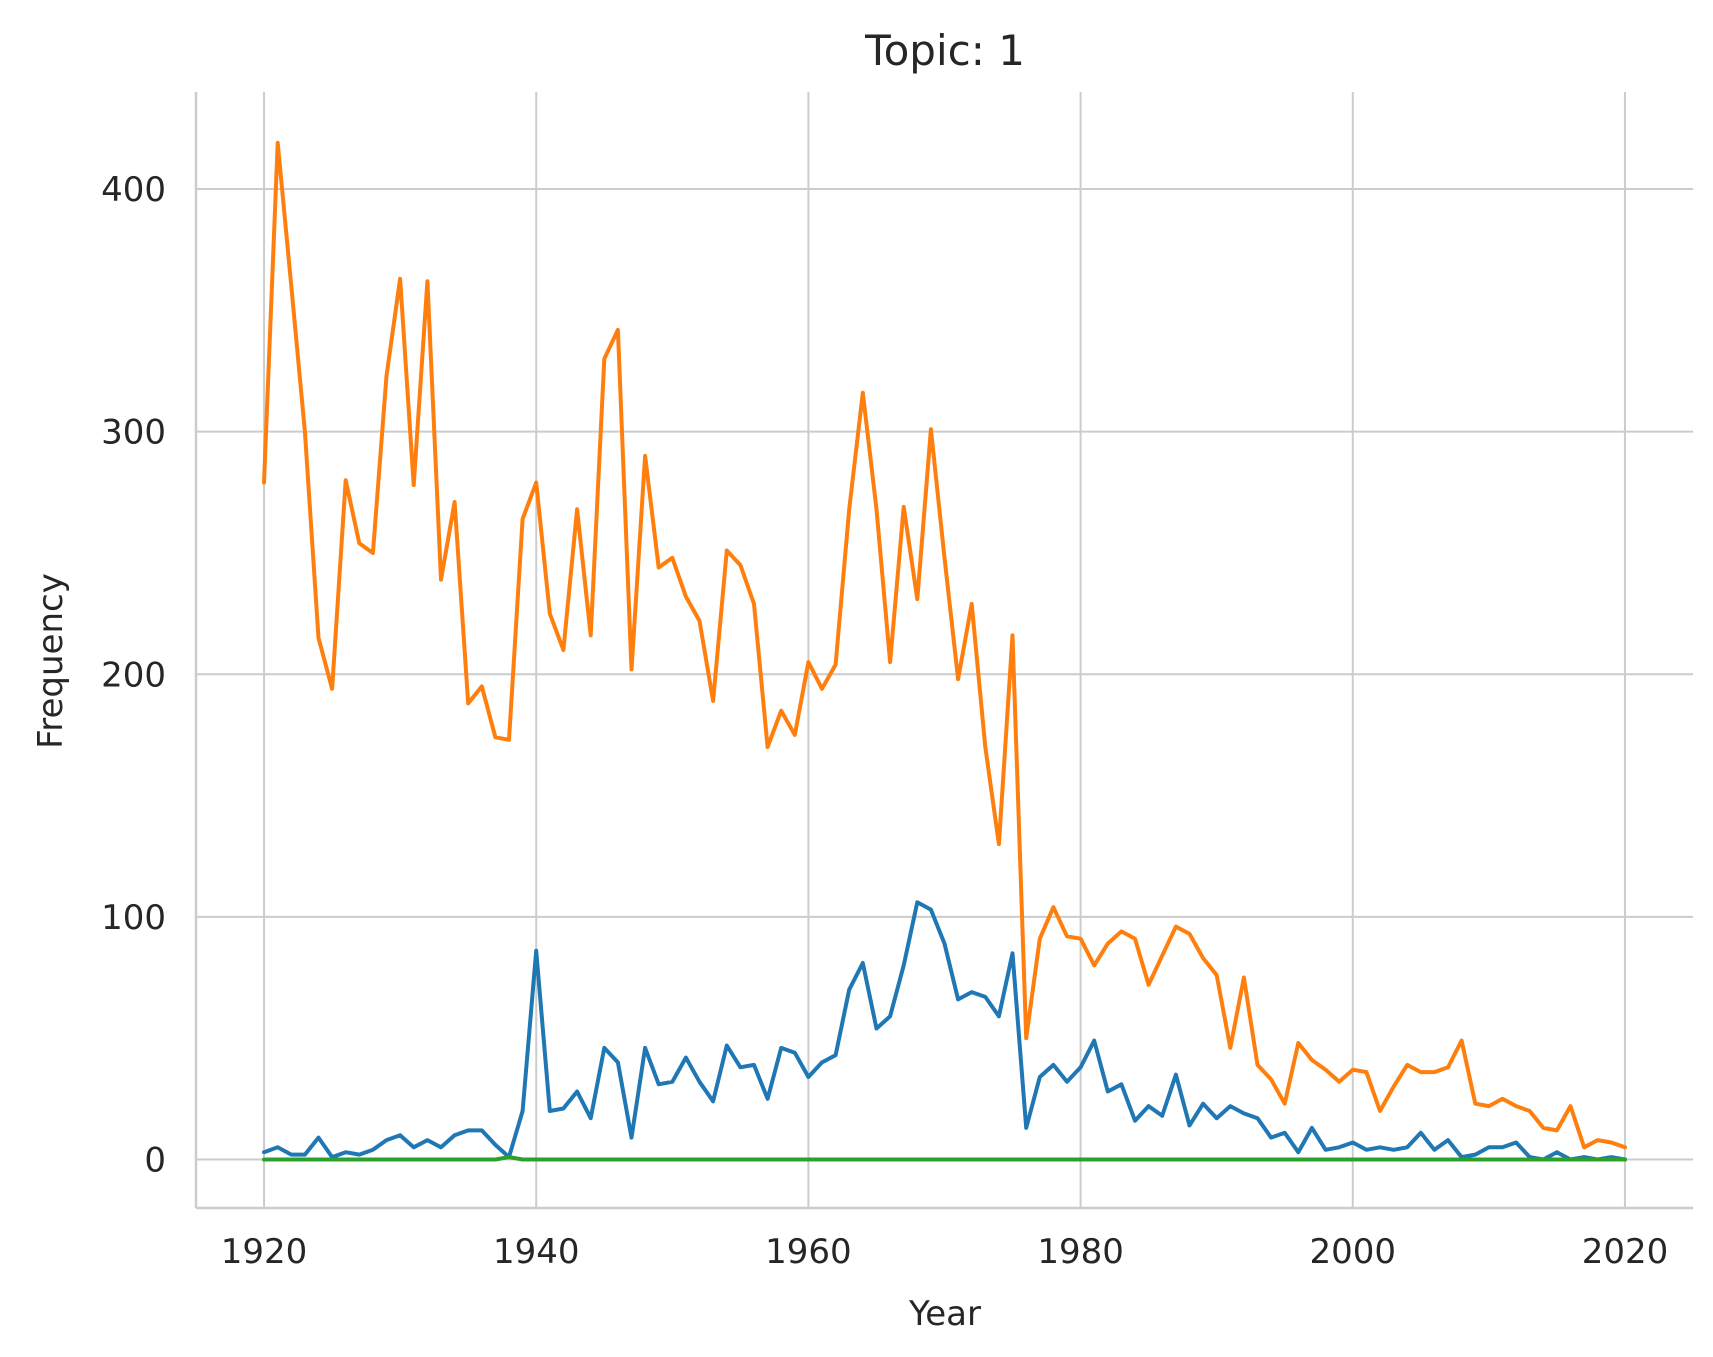  I want to click on y-tick-label: 400, so click(133, 190).